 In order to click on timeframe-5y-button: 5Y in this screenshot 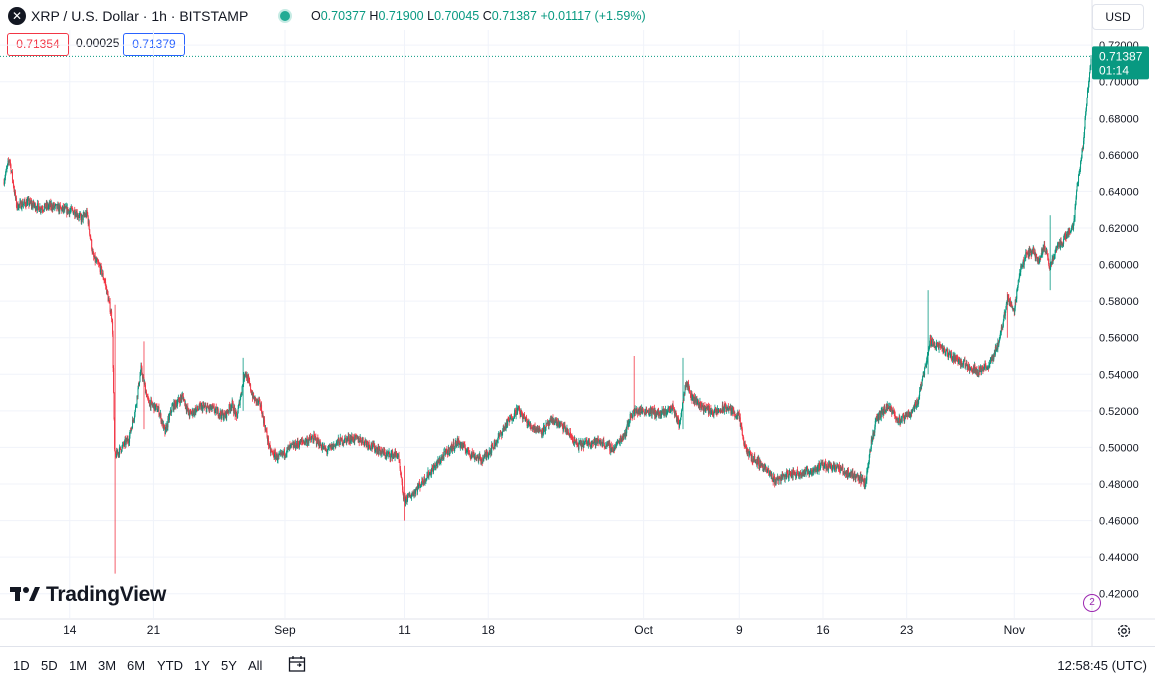, I will do `click(229, 665)`.